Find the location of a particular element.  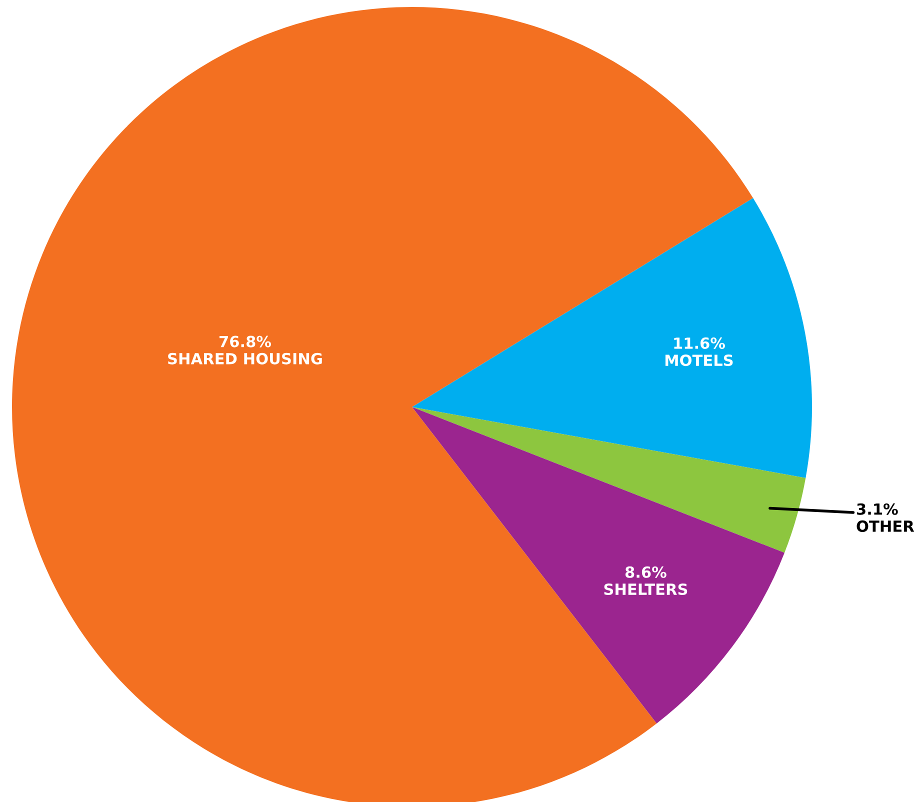

slice-label: OTHER is located at coordinates (885, 526).